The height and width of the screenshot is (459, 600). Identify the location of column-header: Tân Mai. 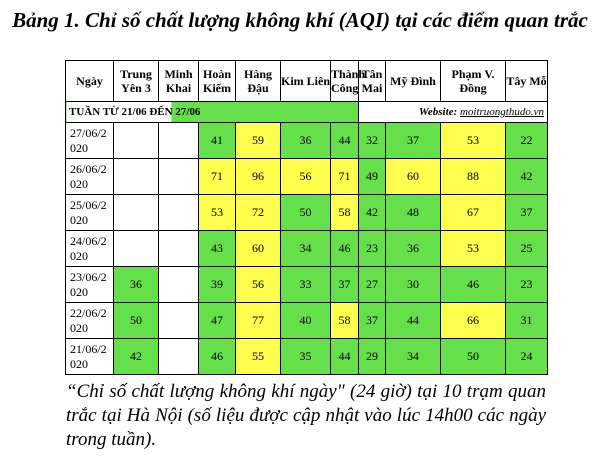
(372, 81).